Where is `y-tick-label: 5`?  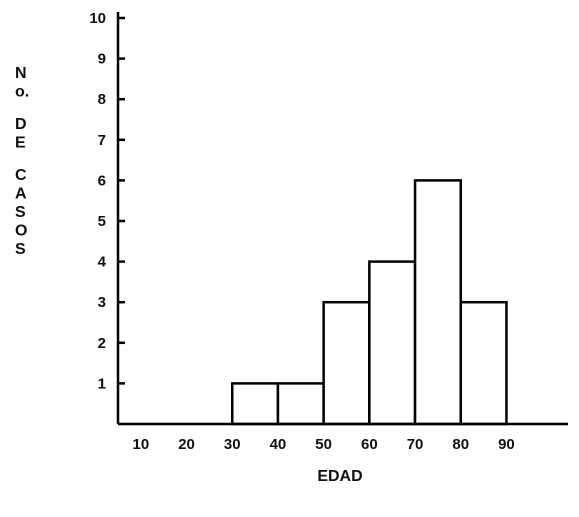 y-tick-label: 5 is located at coordinates (102, 221).